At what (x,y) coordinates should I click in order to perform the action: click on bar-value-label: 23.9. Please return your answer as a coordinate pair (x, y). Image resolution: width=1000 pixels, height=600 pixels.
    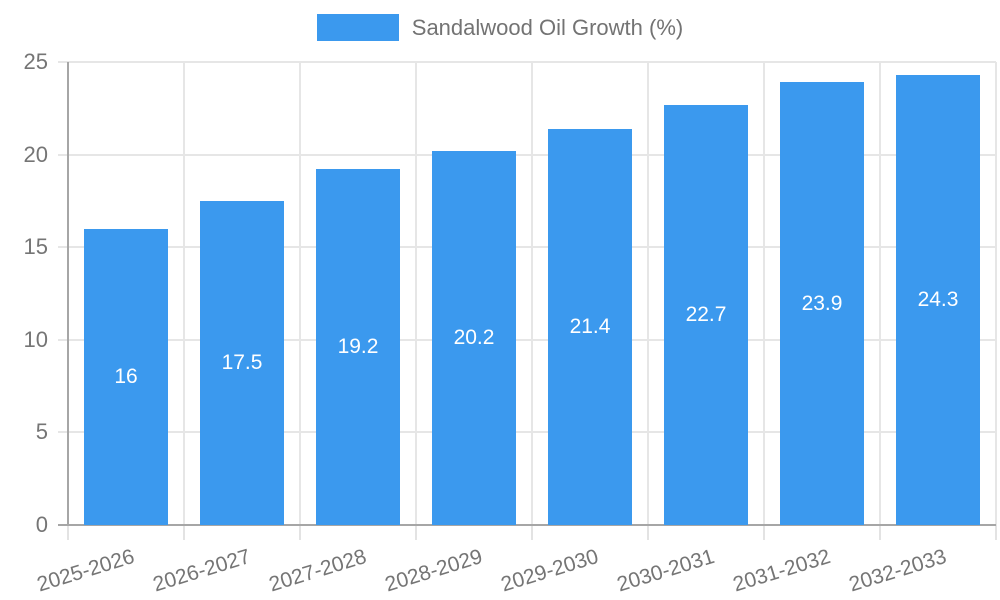
    Looking at the image, I should click on (822, 303).